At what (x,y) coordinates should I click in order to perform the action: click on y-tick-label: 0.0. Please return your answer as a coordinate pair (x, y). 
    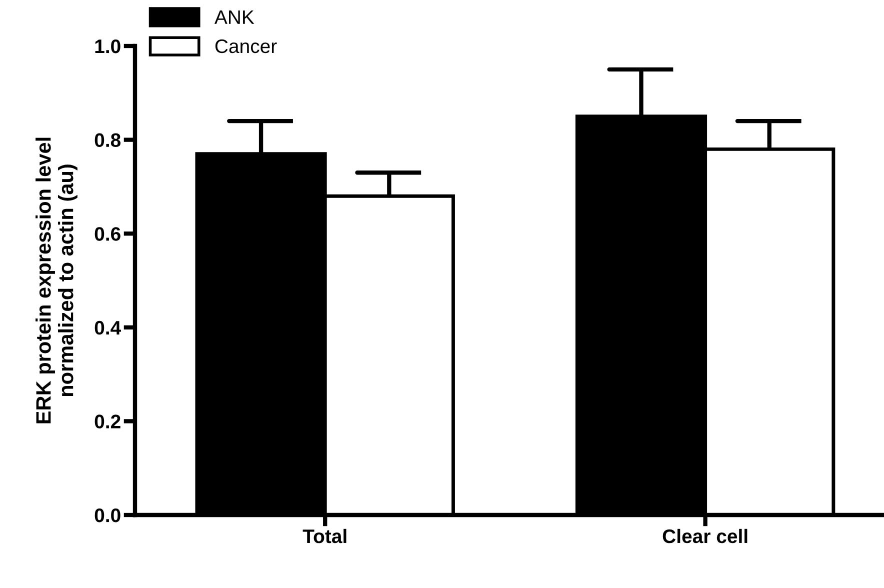
    Looking at the image, I should click on (107, 515).